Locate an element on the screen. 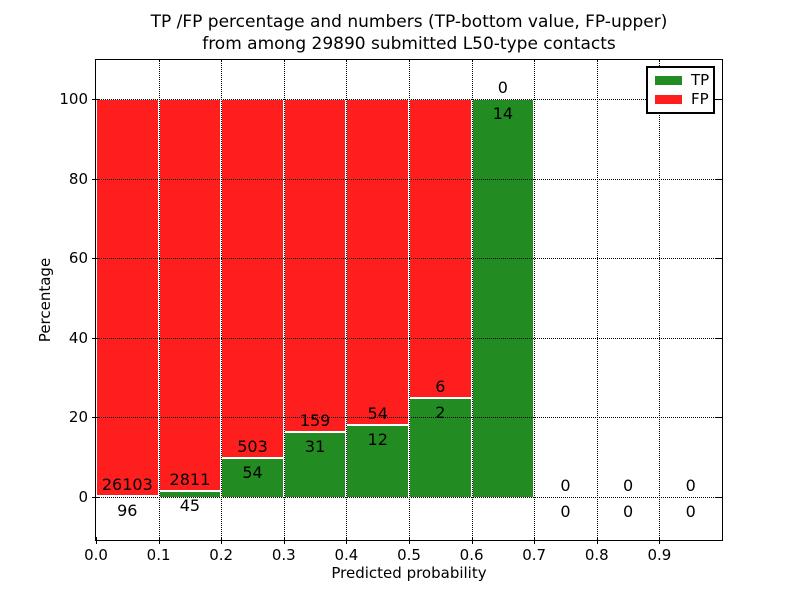 Image resolution: width=800 pixels, height=600 pixels. legend-item-fp: FP is located at coordinates (684, 99).